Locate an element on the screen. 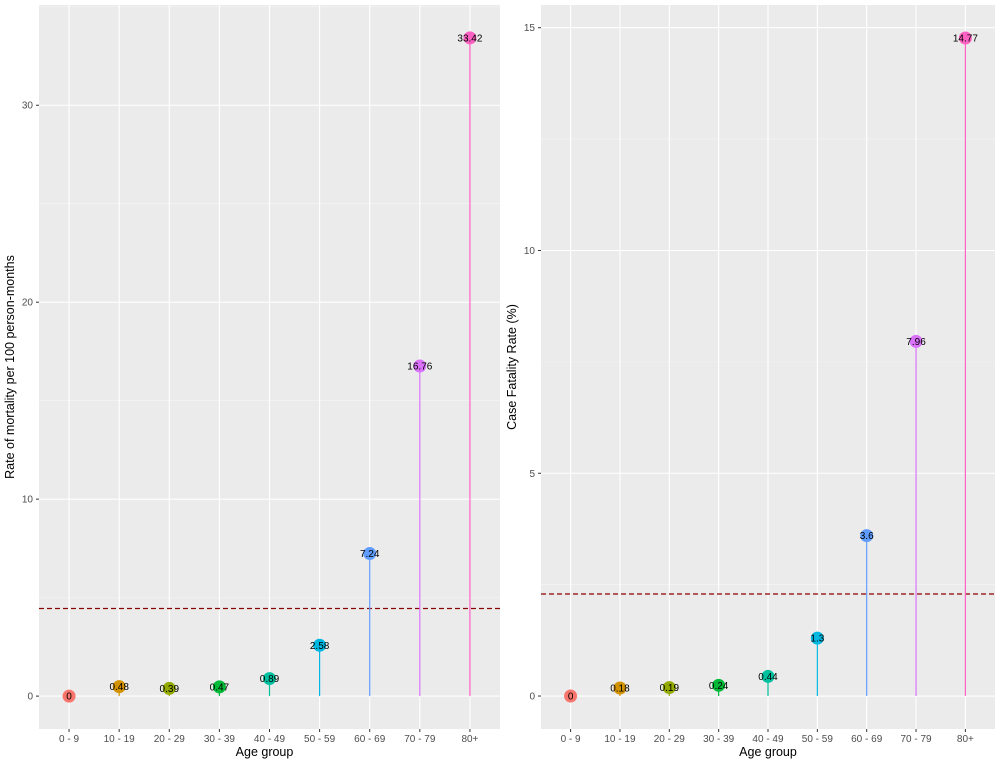 Image resolution: width=1000 pixels, height=764 pixels. data-label: 14.77 is located at coordinates (965, 38).